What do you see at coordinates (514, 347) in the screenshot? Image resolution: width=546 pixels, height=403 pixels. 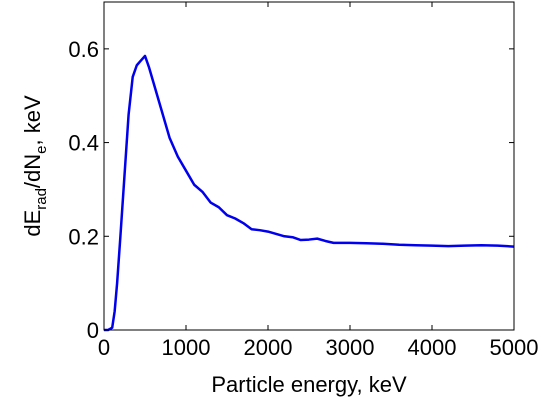 I see `x-tick-label: 5000` at bounding box center [514, 347].